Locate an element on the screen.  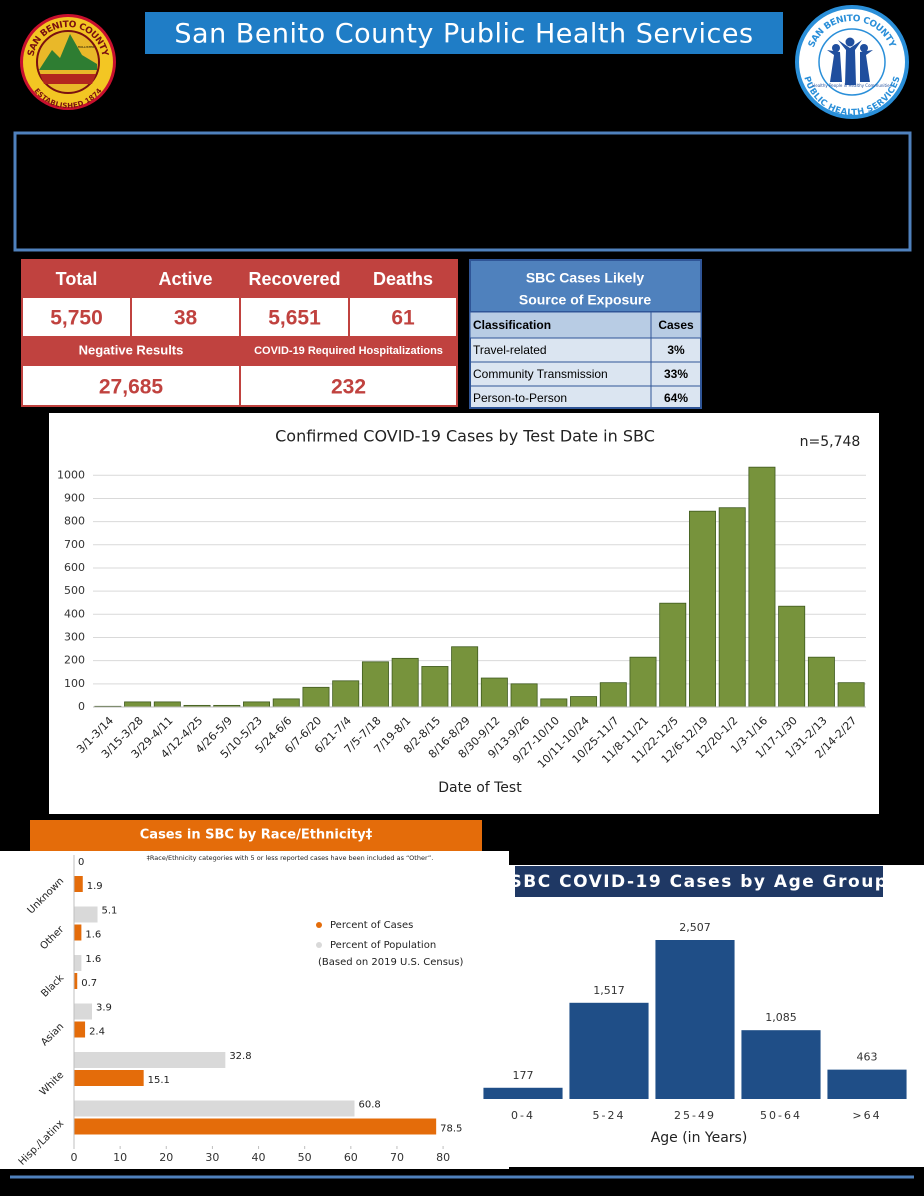
y-tick-label: 700 is located at coordinates (74, 544).